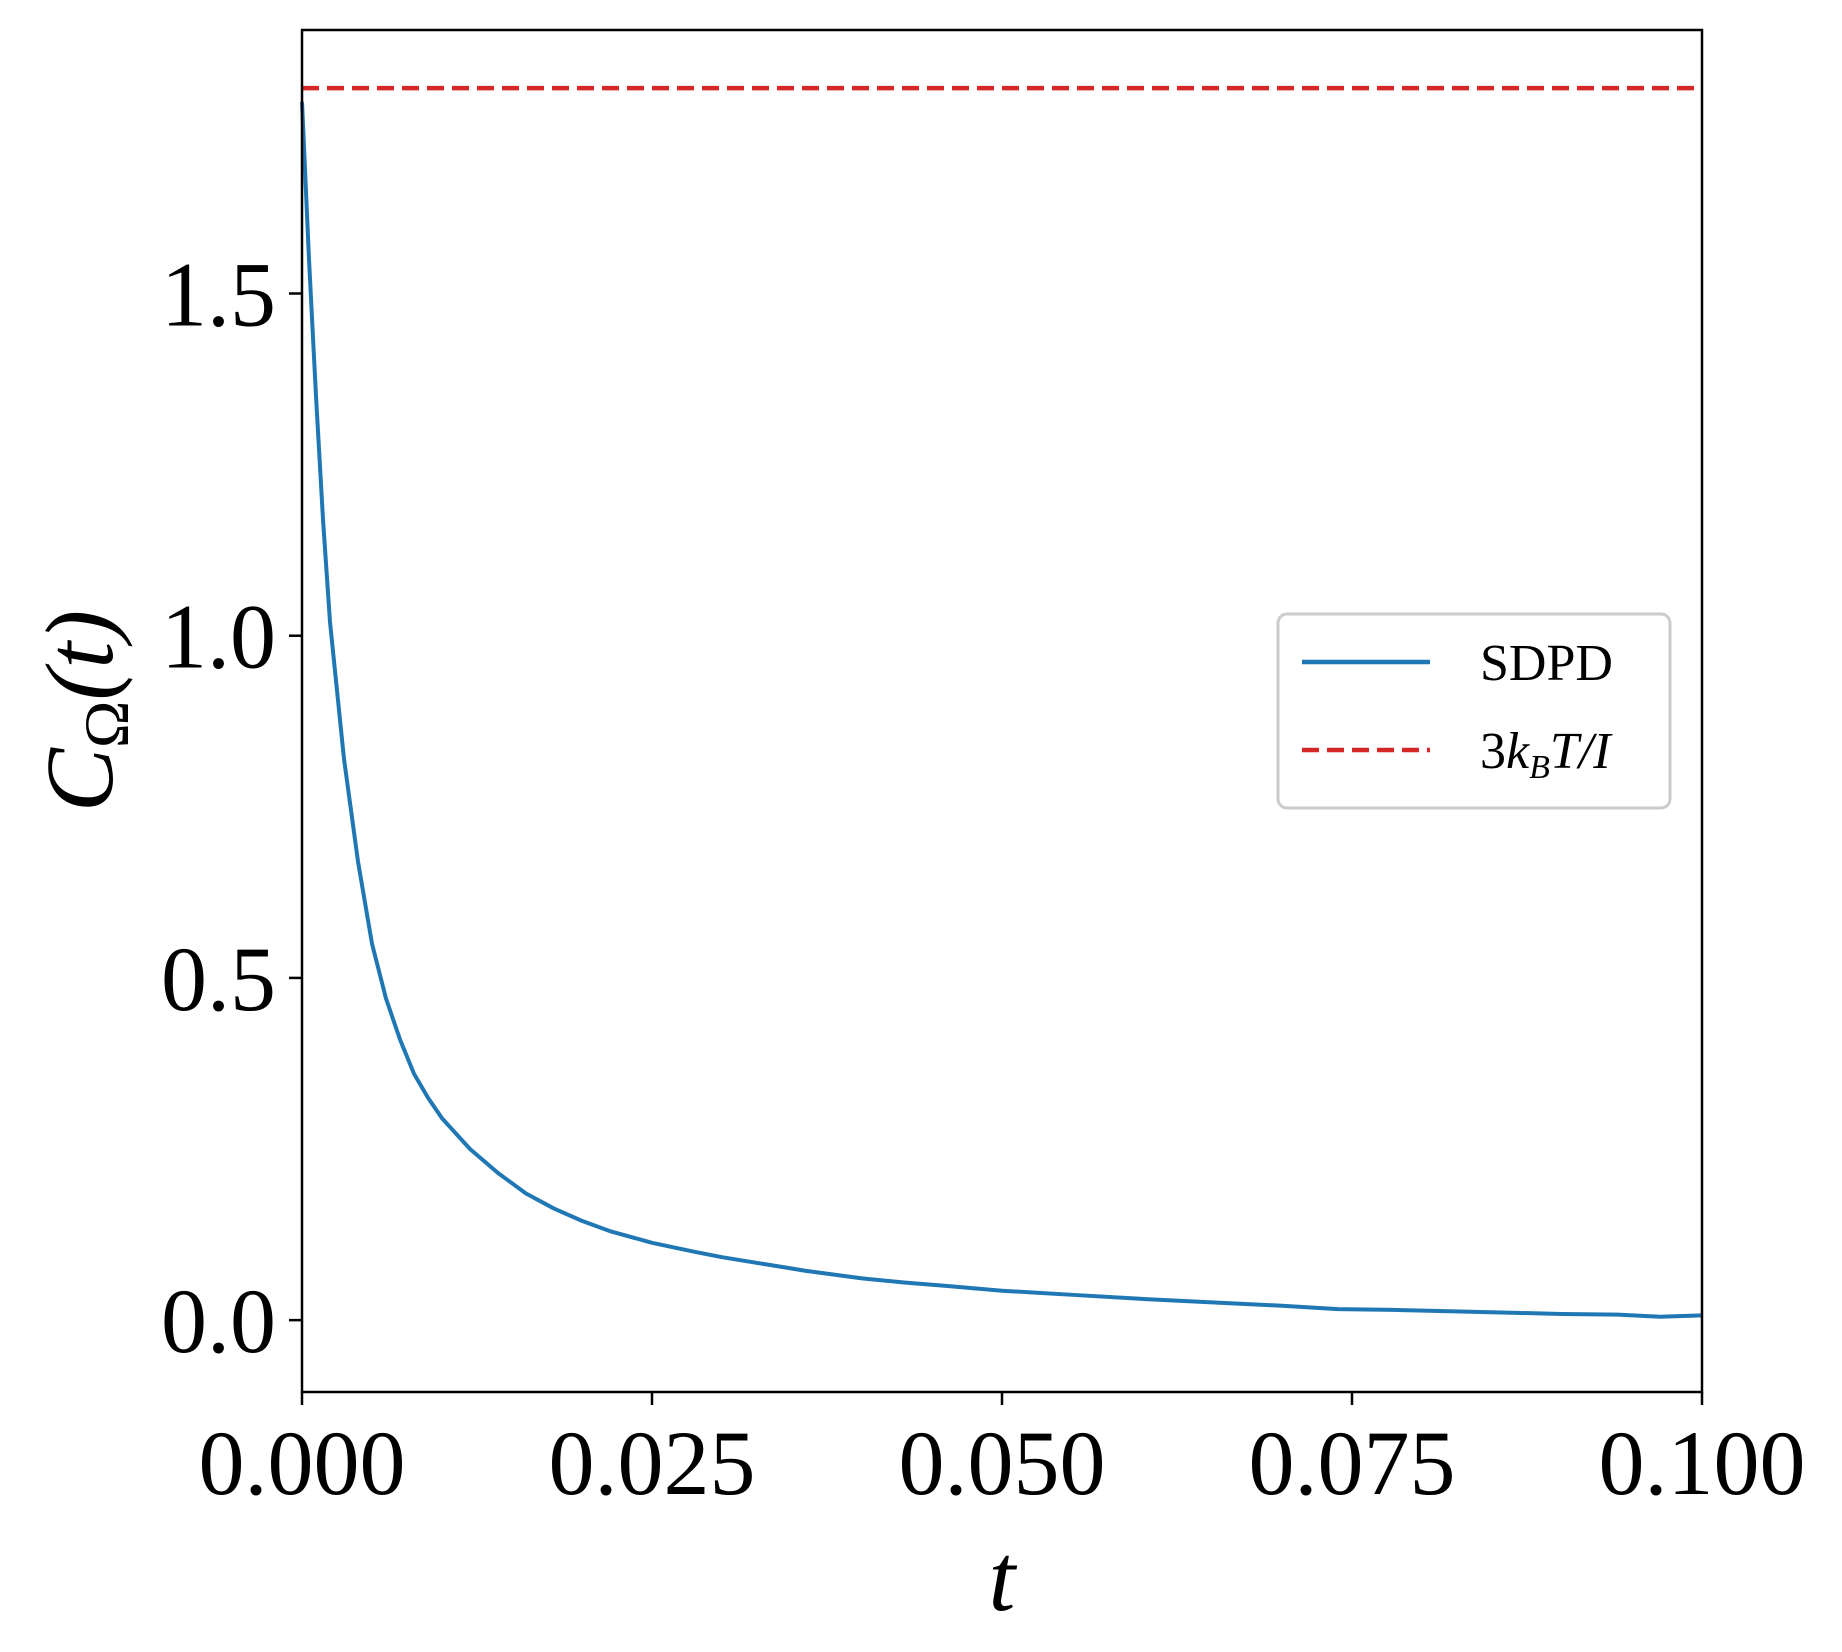 This screenshot has height=1652, width=1842. Describe the element at coordinates (1003, 1577) in the screenshot. I see `x-axis-label: t` at that location.